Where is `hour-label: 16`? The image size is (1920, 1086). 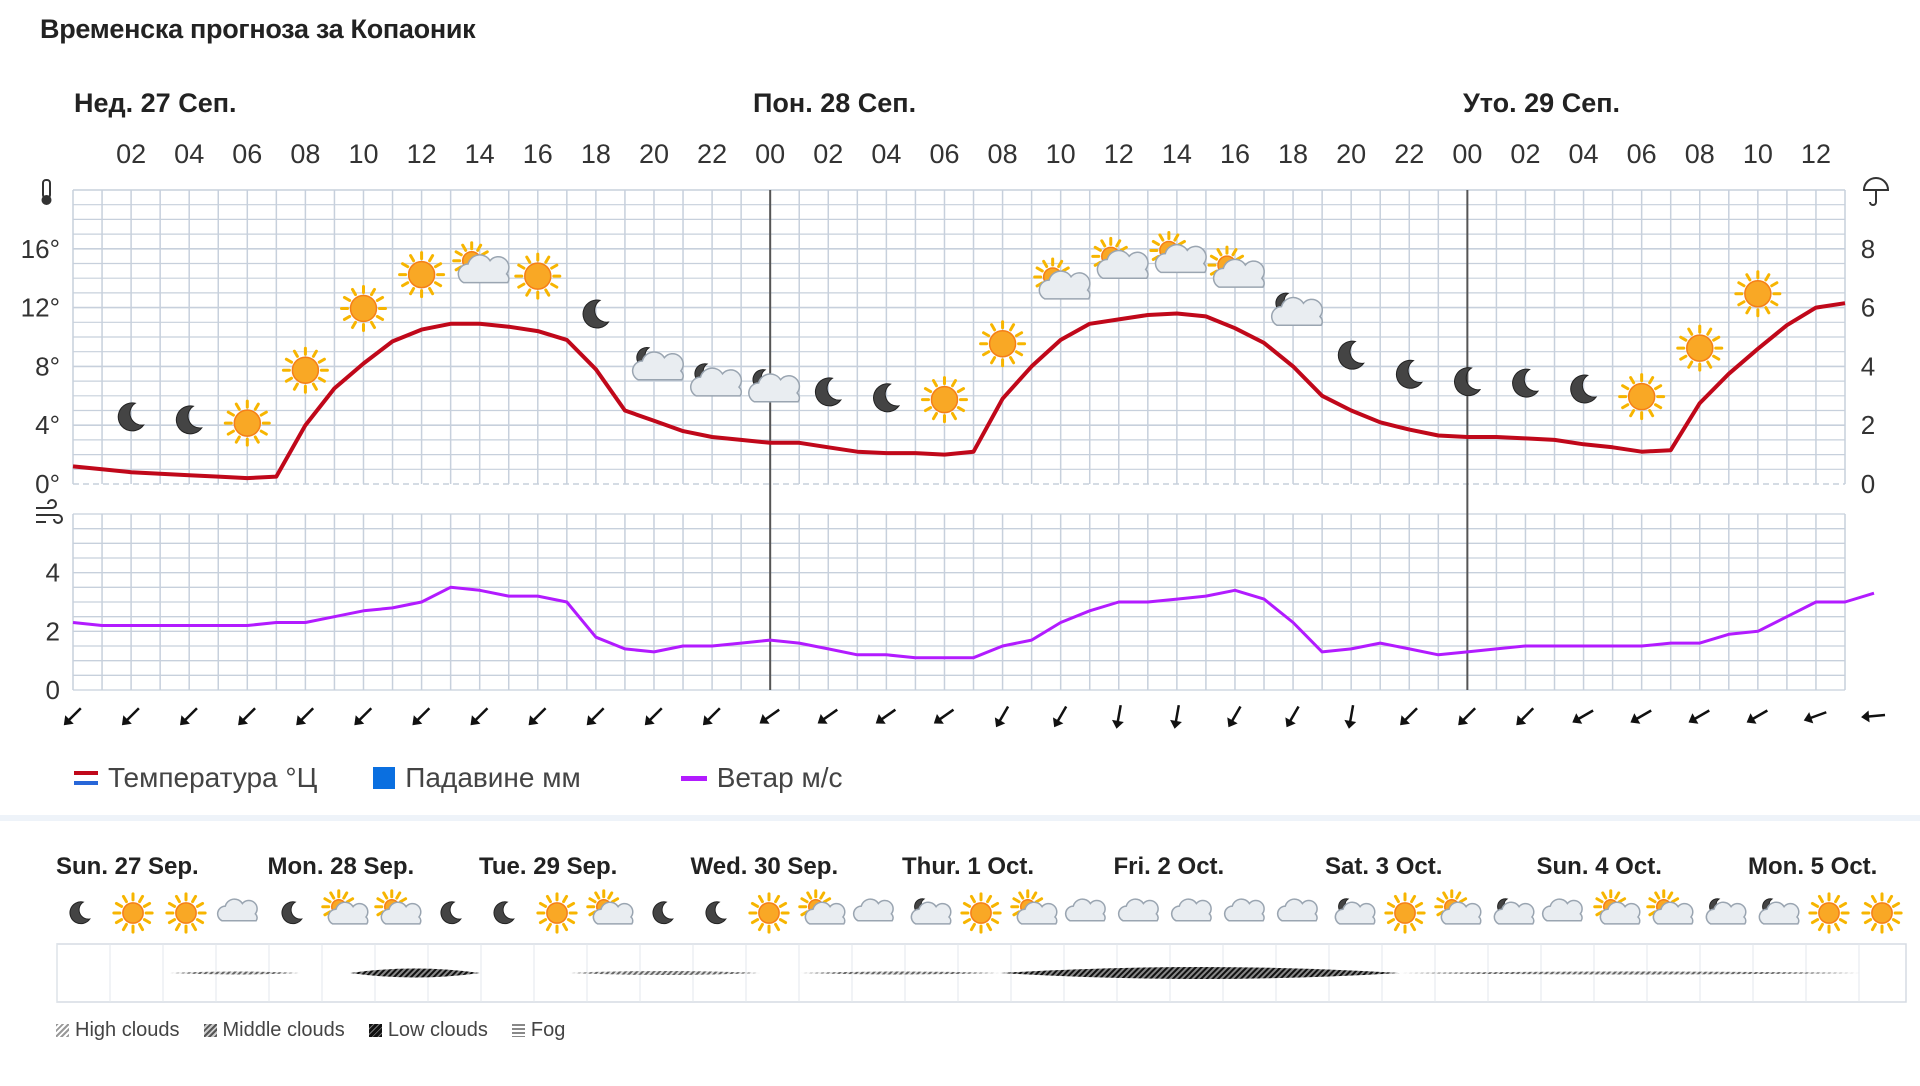 hour-label: 16 is located at coordinates (1235, 154).